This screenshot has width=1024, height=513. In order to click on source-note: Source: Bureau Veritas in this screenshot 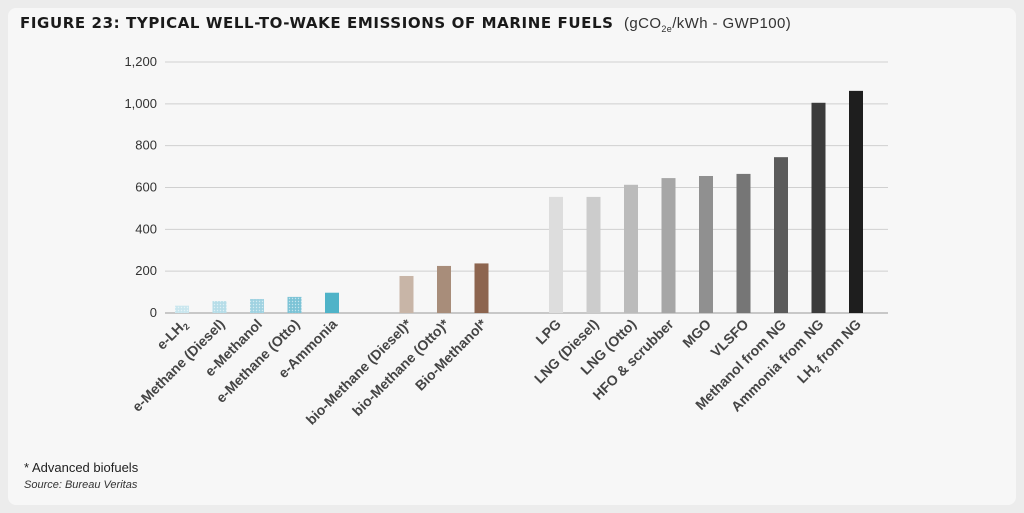, I will do `click(81, 485)`.